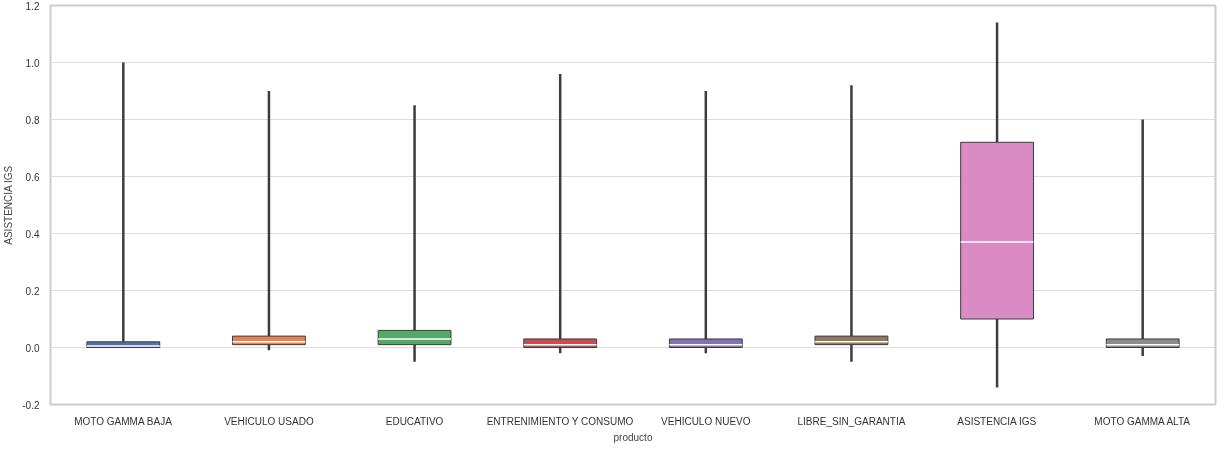 The height and width of the screenshot is (452, 1225). Describe the element at coordinates (32, 177) in the screenshot. I see `y-tick-label: 0.6` at that location.